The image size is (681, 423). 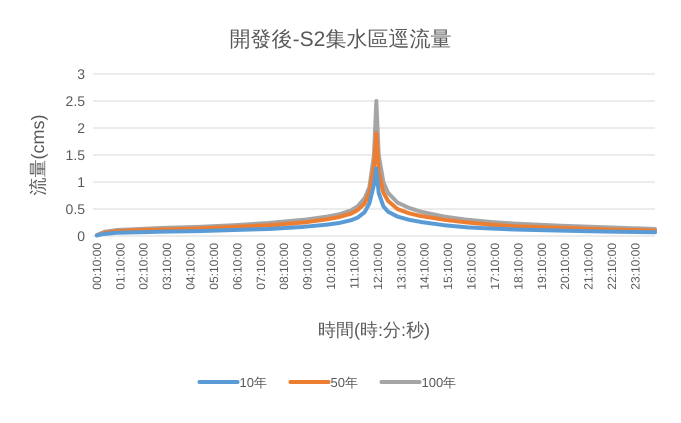 I want to click on x-tick-label: 10:10:00, so click(x=331, y=266).